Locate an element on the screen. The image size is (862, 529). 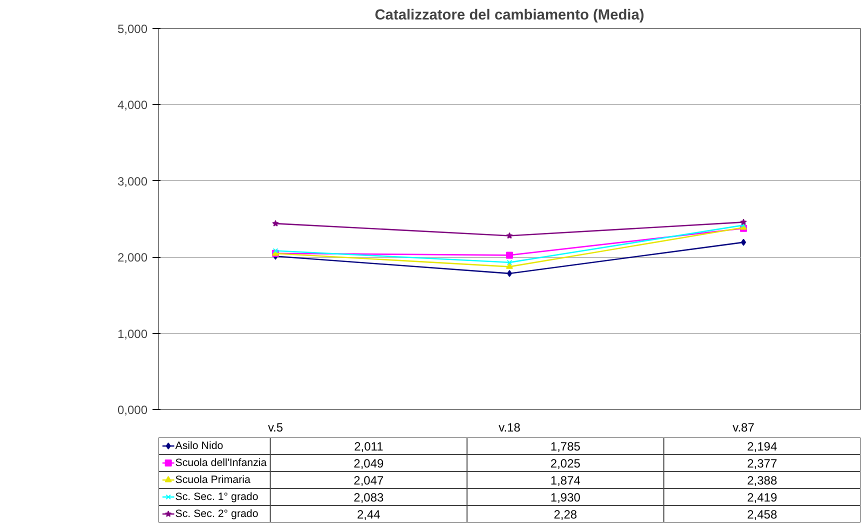
y-tick-label: 5,000 is located at coordinates (132, 29).